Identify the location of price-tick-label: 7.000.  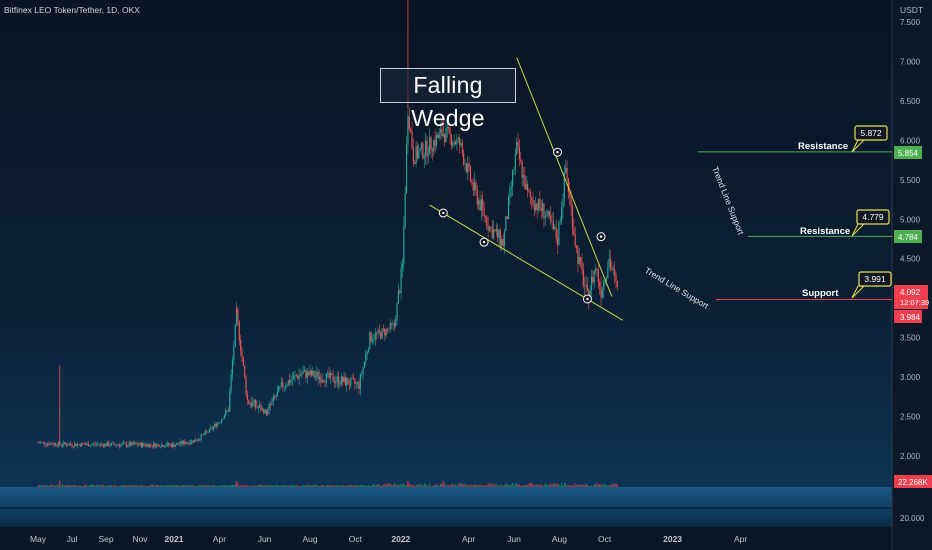
(910, 61).